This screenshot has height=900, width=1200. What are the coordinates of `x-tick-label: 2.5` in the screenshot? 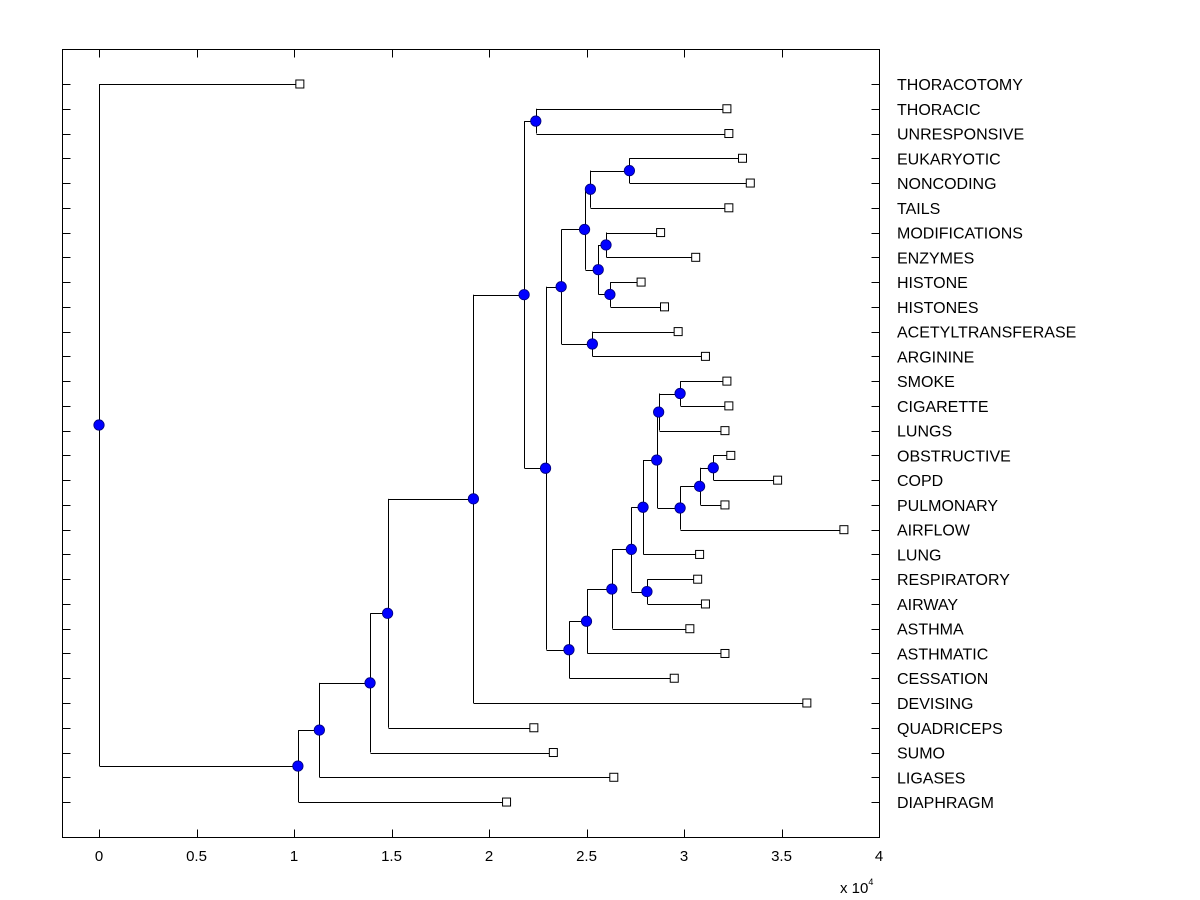 It's located at (586, 856).